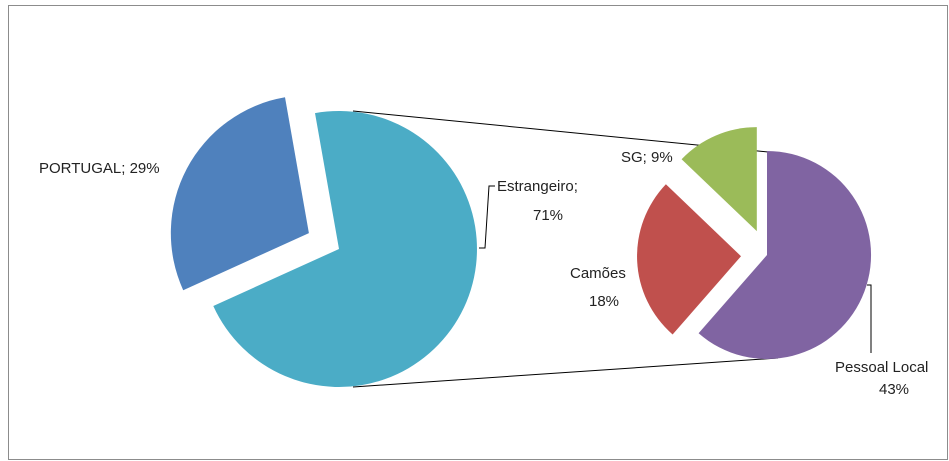 The height and width of the screenshot is (461, 949). I want to click on label-pessoal-local-name: Pessoal Local, so click(881, 367).